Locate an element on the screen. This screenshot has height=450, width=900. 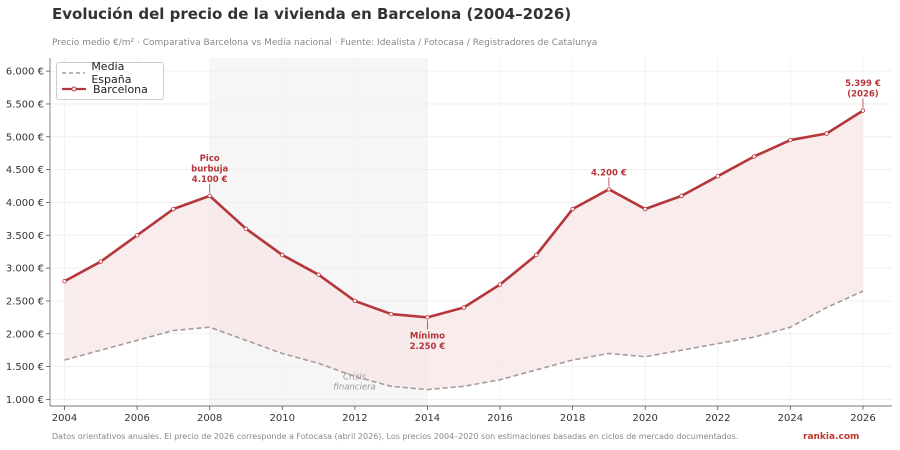
y-tick-label: 5.000 € is located at coordinates (25, 137).